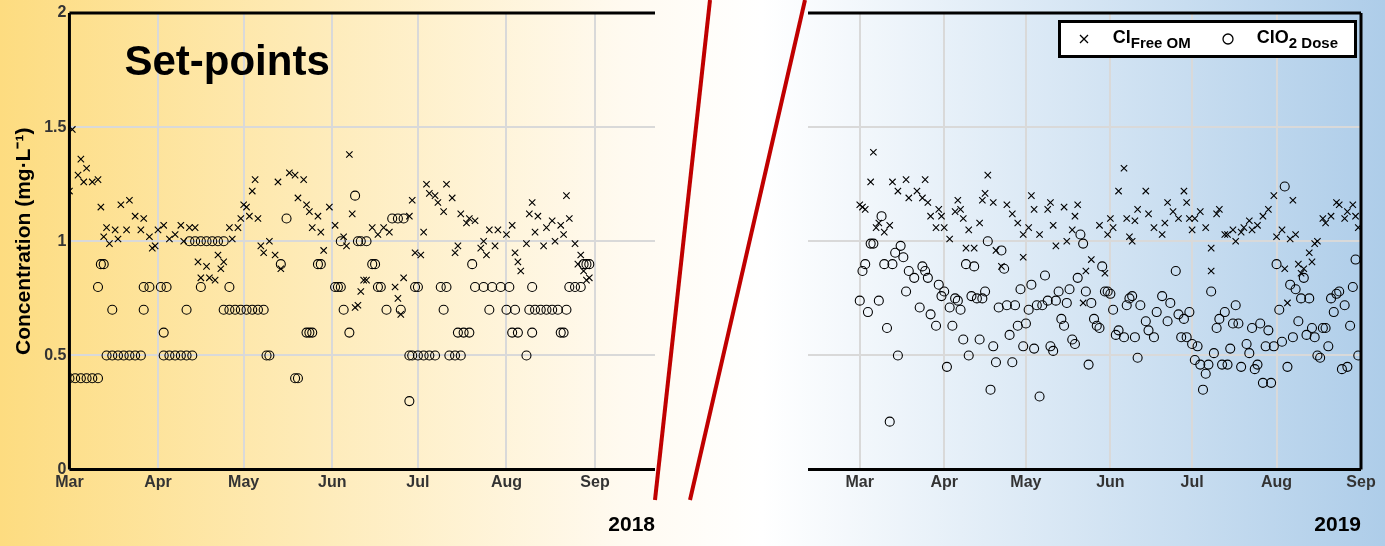 The height and width of the screenshot is (546, 1385). Describe the element at coordinates (23, 241) in the screenshot. I see `y-axis-title: Concentration (mg·L⁻¹)` at that location.